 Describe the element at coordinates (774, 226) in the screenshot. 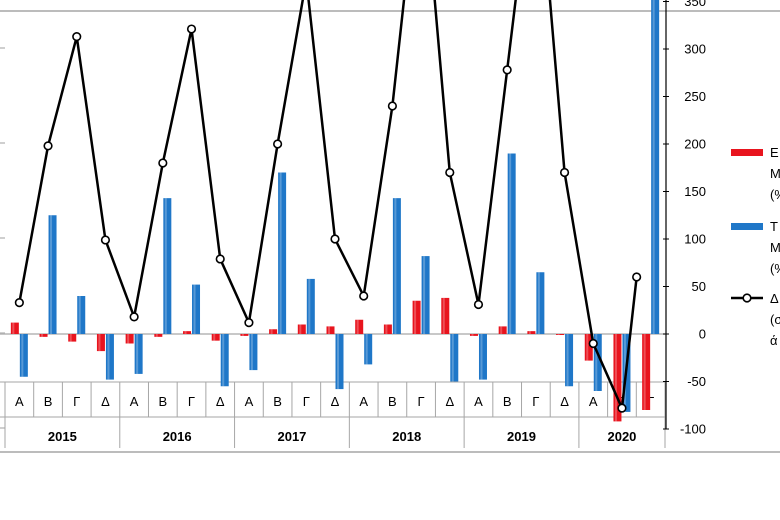

I see `legend-label-series-2: Τ` at that location.